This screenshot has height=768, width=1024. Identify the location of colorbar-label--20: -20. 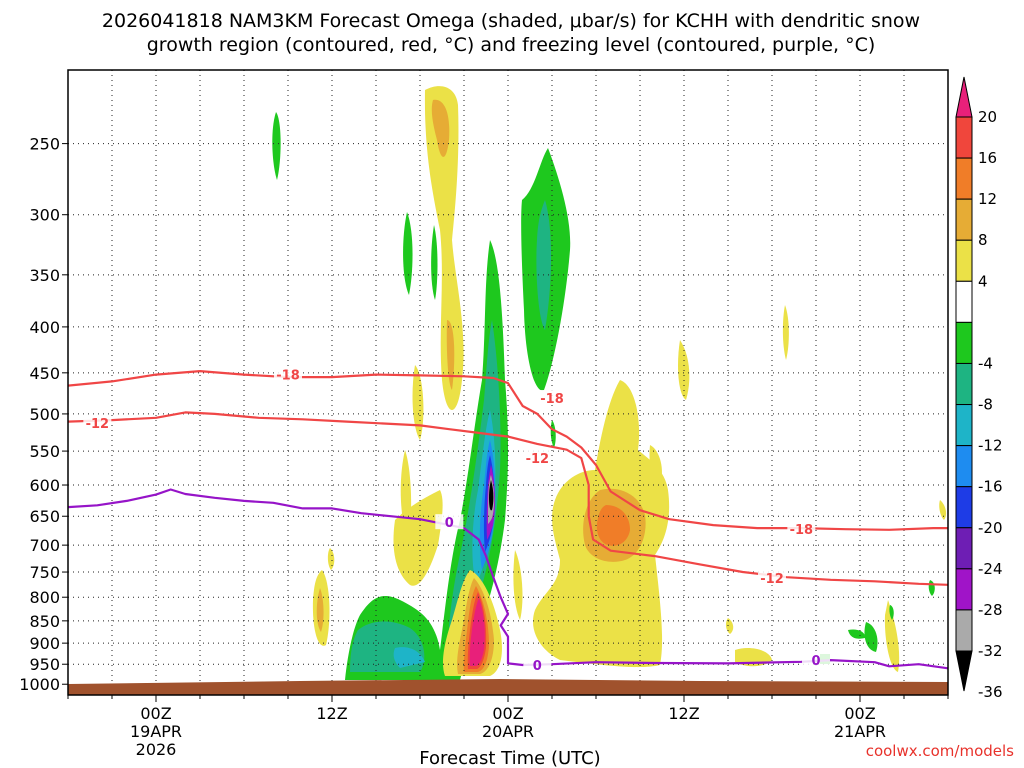
(990, 528).